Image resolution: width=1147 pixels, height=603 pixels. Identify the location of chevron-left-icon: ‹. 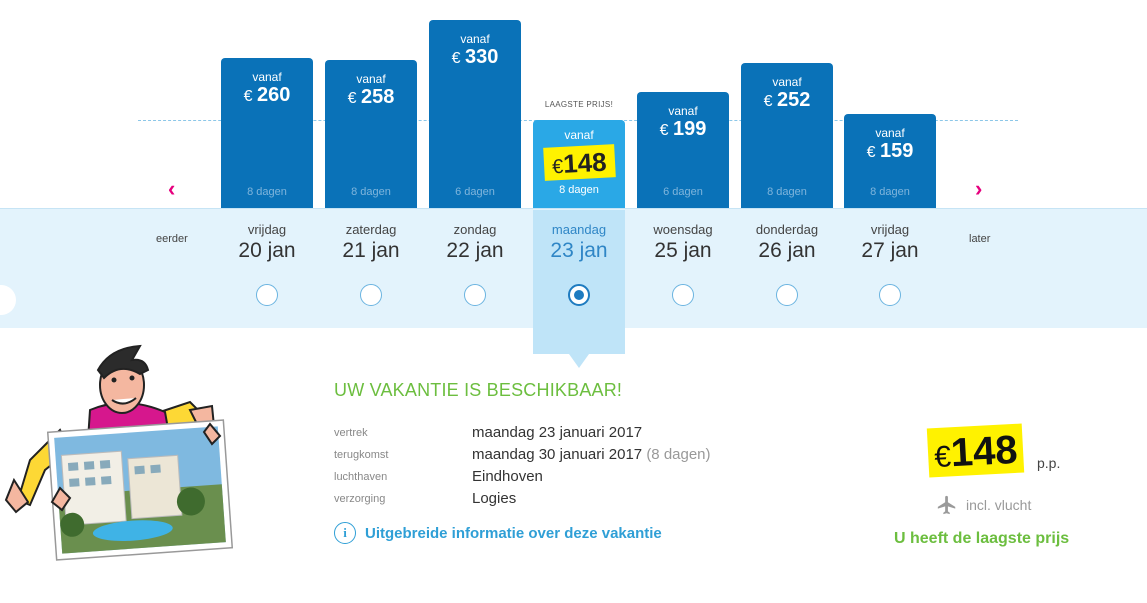
(172, 188).